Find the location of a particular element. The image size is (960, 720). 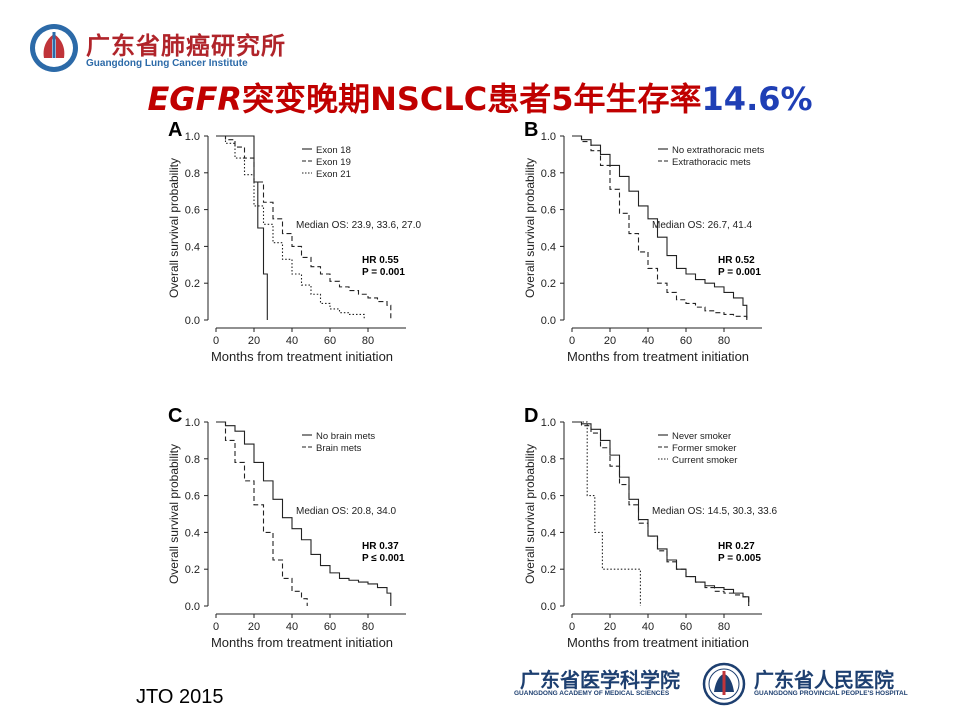

title-gene: EGFR is located at coordinates (195, 99).